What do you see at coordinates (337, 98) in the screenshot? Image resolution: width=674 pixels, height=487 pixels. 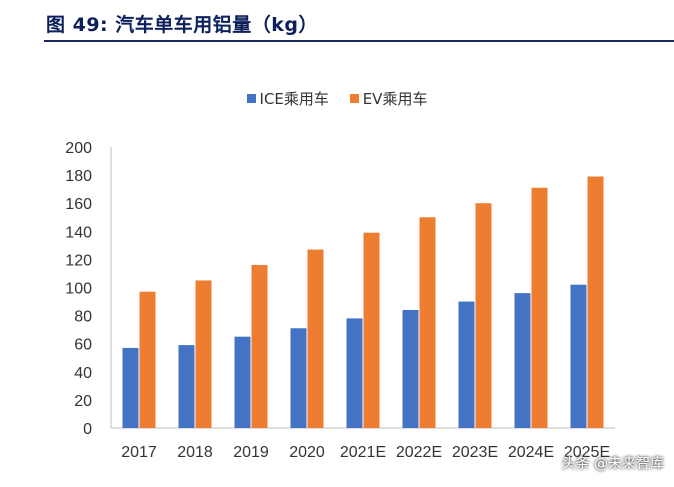 I see `chart-legend: ICE乘用车 EV乘用车` at bounding box center [337, 98].